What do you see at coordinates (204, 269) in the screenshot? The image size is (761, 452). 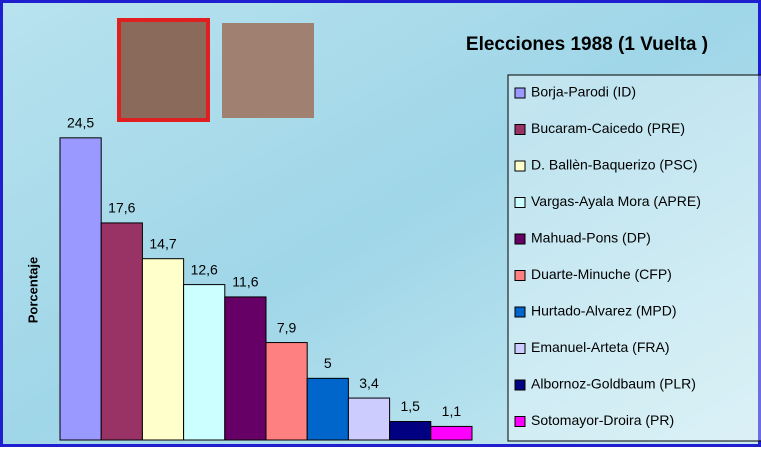 I see `data-label: 12,6` at bounding box center [204, 269].